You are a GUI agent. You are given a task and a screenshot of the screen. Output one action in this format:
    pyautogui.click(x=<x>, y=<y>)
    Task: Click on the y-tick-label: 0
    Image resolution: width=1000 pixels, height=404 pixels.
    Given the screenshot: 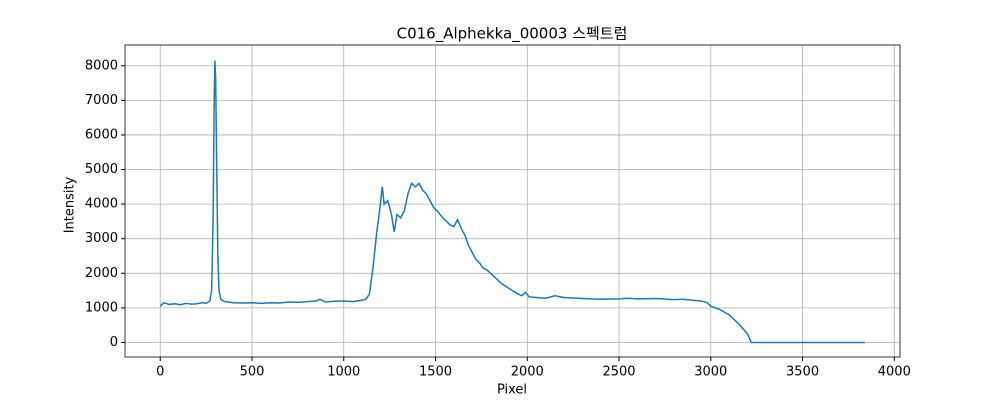 What is the action you would take?
    pyautogui.click(x=114, y=342)
    